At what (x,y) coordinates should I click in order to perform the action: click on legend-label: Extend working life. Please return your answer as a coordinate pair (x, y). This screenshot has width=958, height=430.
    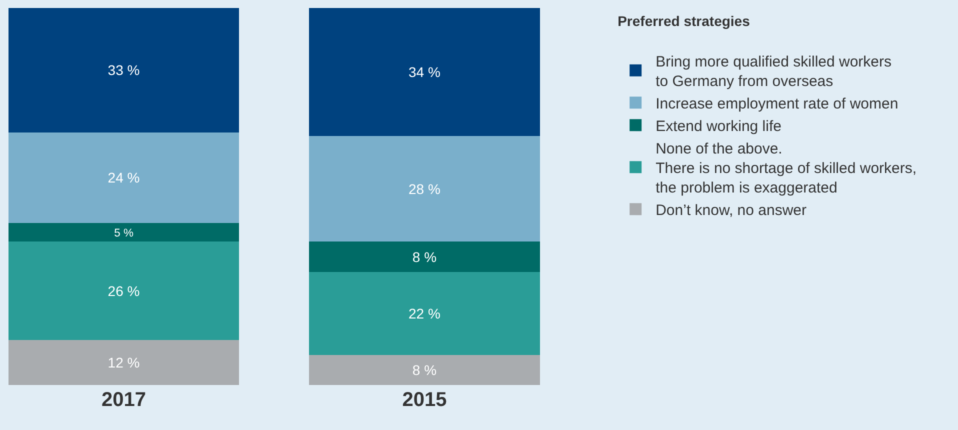
    Looking at the image, I should click on (719, 126).